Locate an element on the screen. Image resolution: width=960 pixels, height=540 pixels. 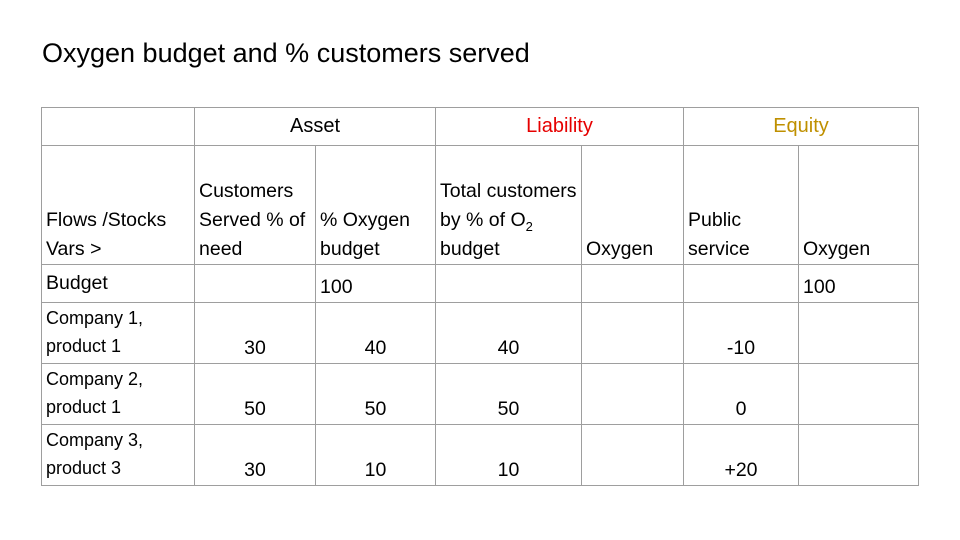
table-row: Company 3, product 3 30 10 10 +20 is located at coordinates (480, 455).